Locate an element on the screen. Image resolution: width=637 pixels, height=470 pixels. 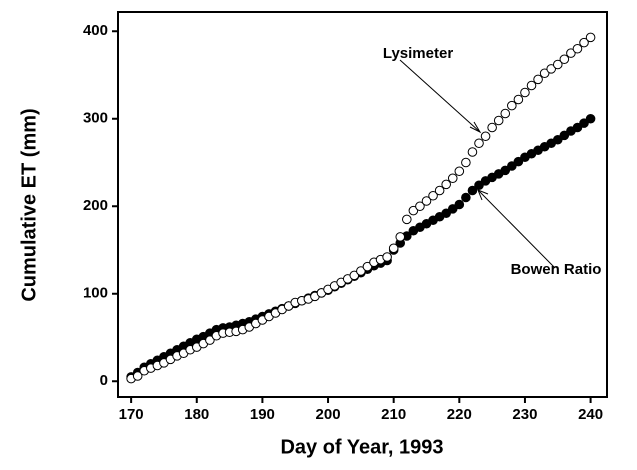
y-tick-label: 200 is located at coordinates (95, 205).